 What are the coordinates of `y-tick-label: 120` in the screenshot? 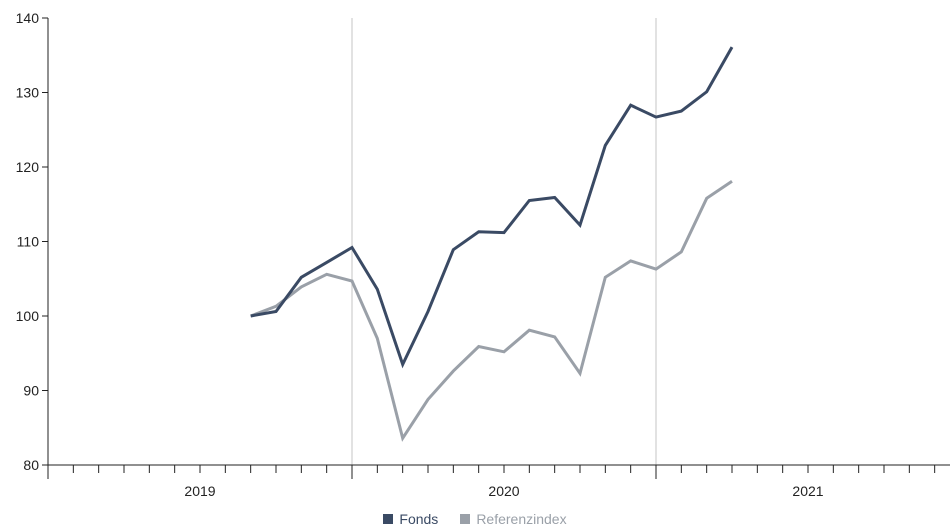 It's located at (28, 167).